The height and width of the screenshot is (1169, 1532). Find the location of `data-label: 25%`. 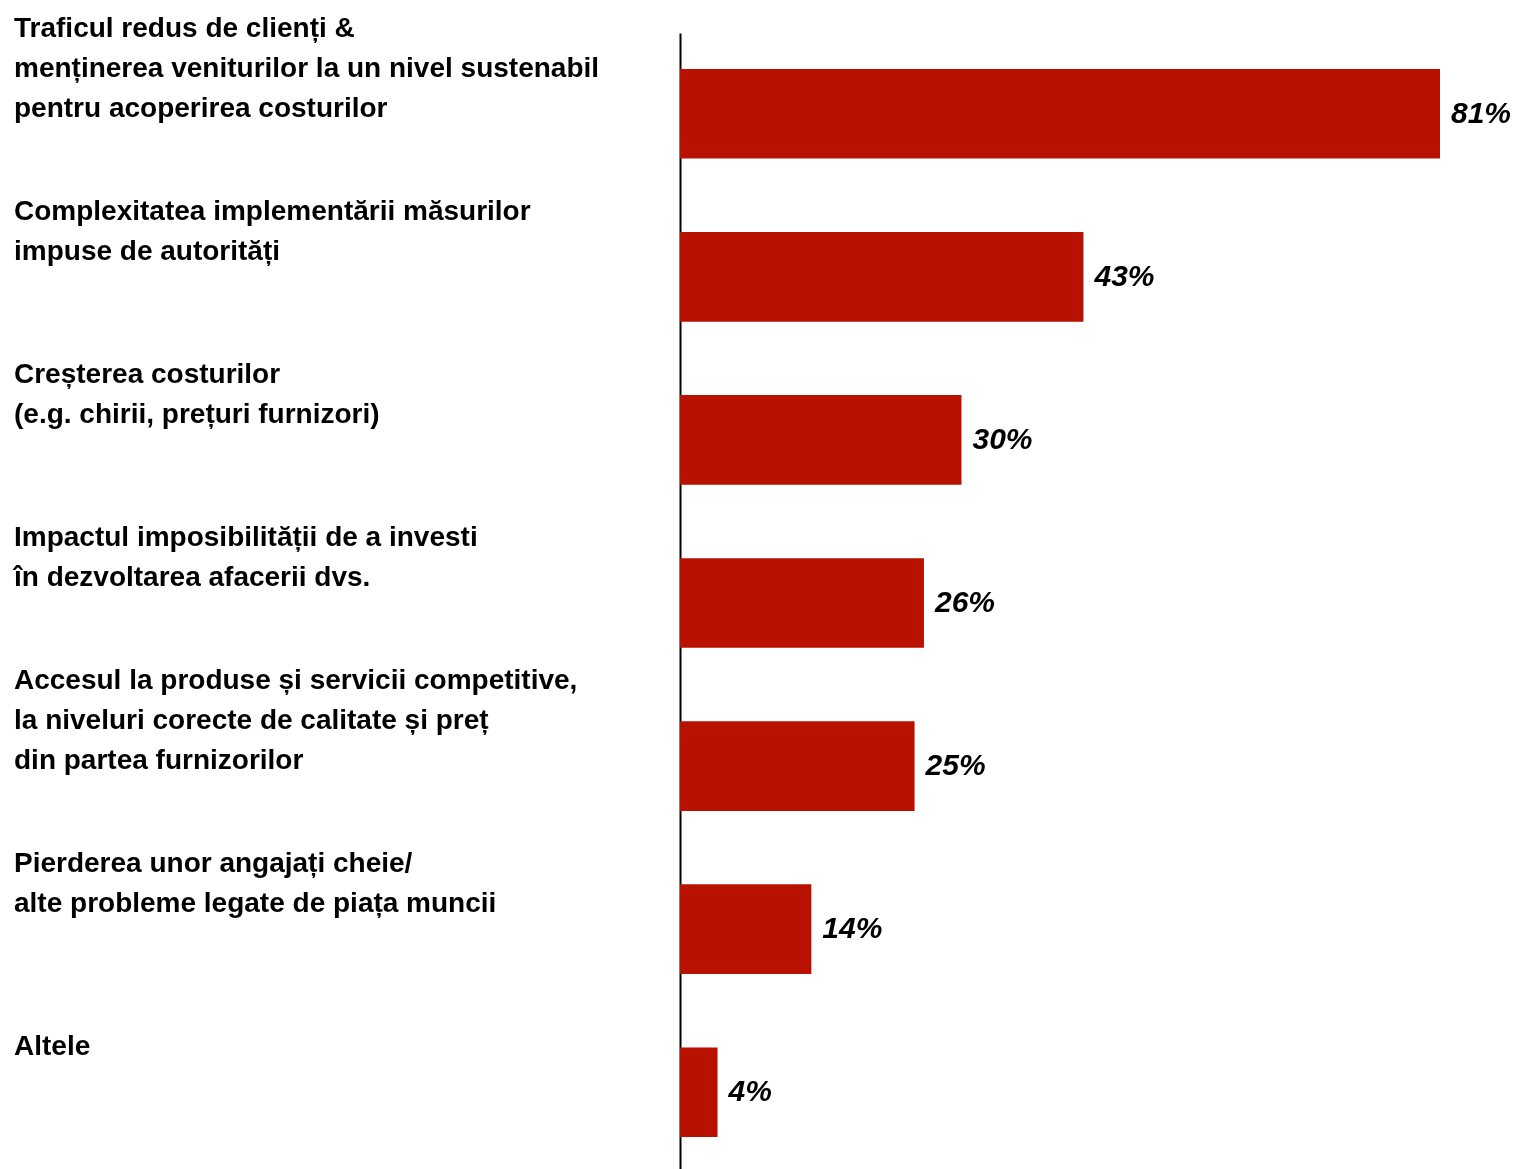

data-label: 25% is located at coordinates (955, 765).